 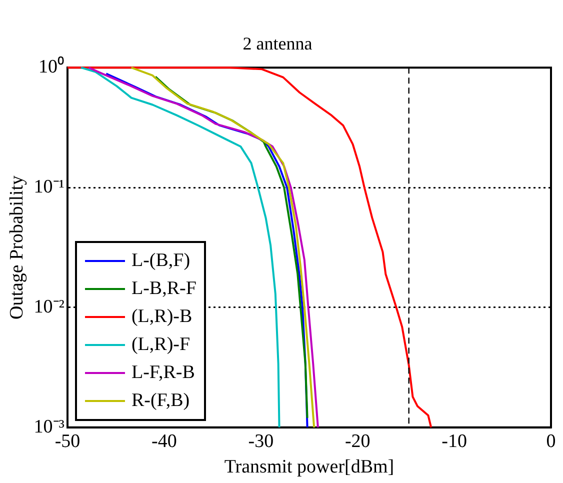 What do you see at coordinates (551, 441) in the screenshot?
I see `x-tick-label: 0` at bounding box center [551, 441].